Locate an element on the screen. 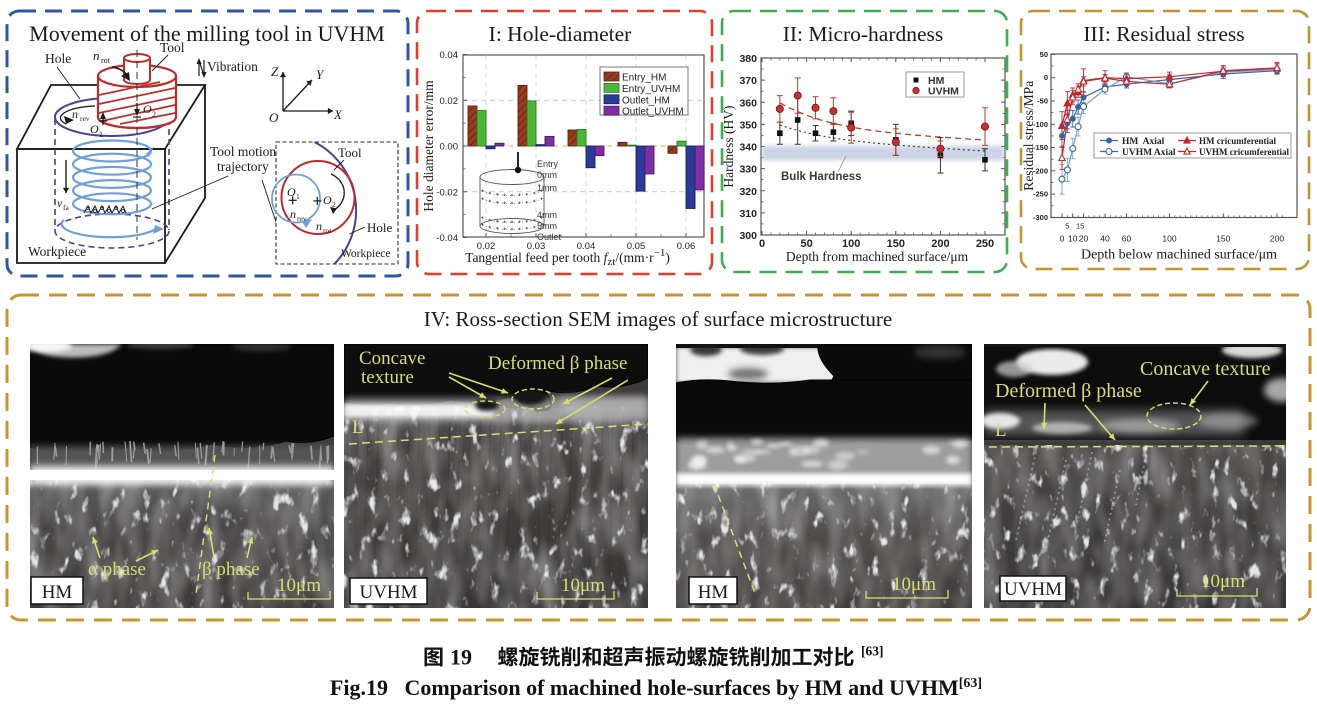 This screenshot has width=1317, height=713. svg-text: UVHM cricumferential is located at coordinates (1244, 152).